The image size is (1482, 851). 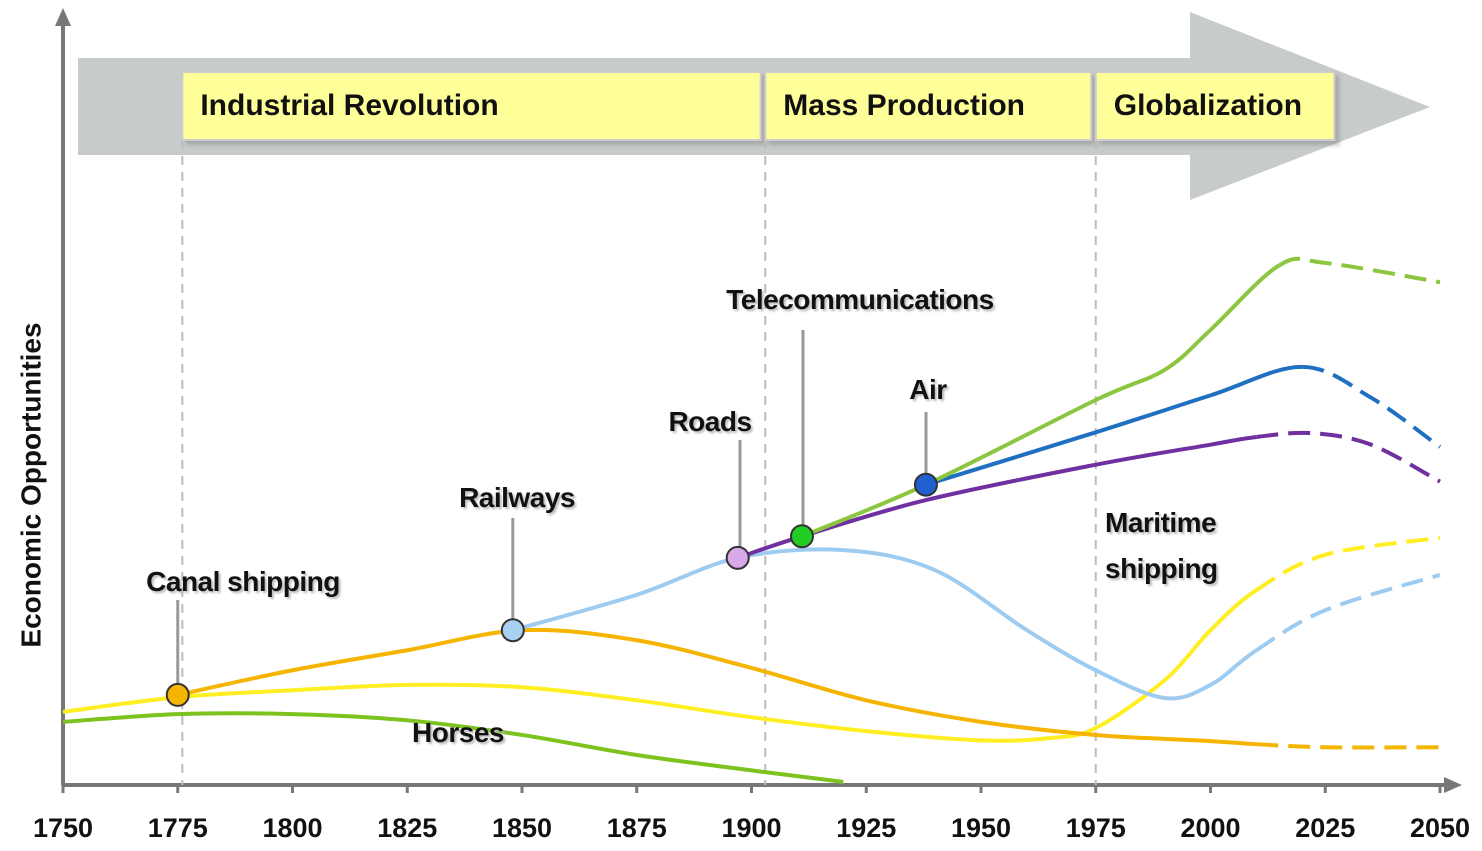 I want to click on x-tick-label: 2050, so click(x=1440, y=828).